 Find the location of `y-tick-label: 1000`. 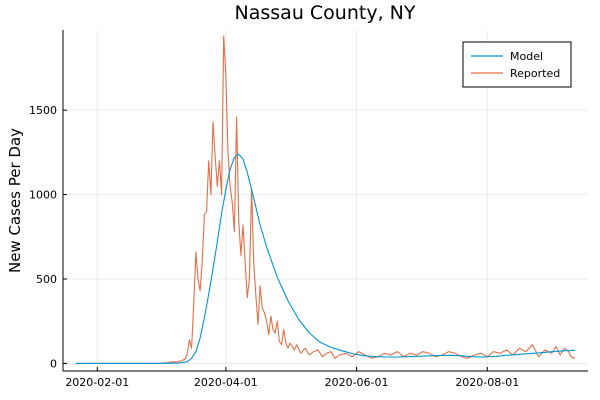

y-tick-label: 1000 is located at coordinates (43, 195).